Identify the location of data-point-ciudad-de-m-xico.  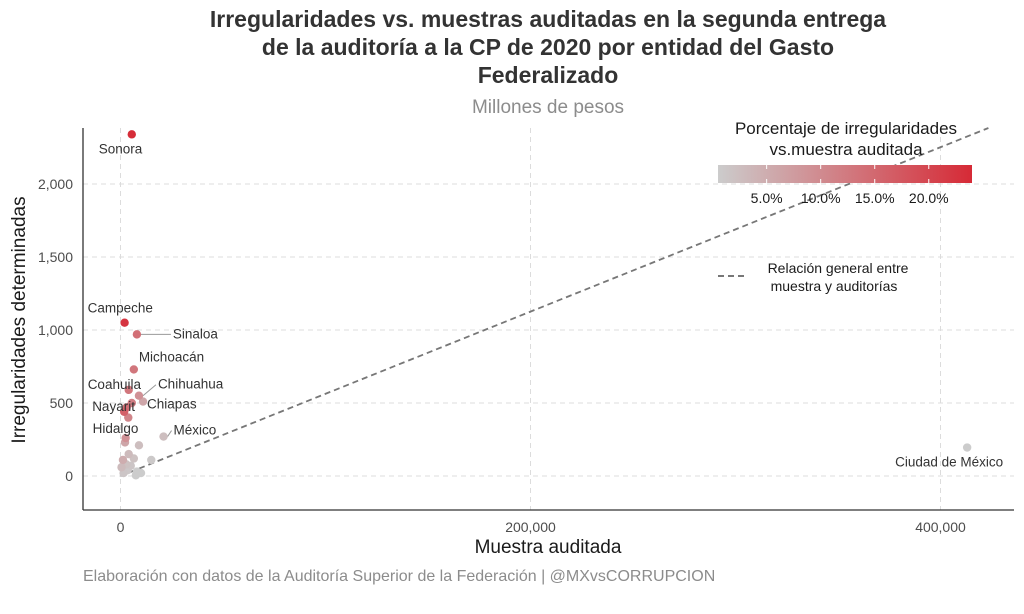
(967, 447).